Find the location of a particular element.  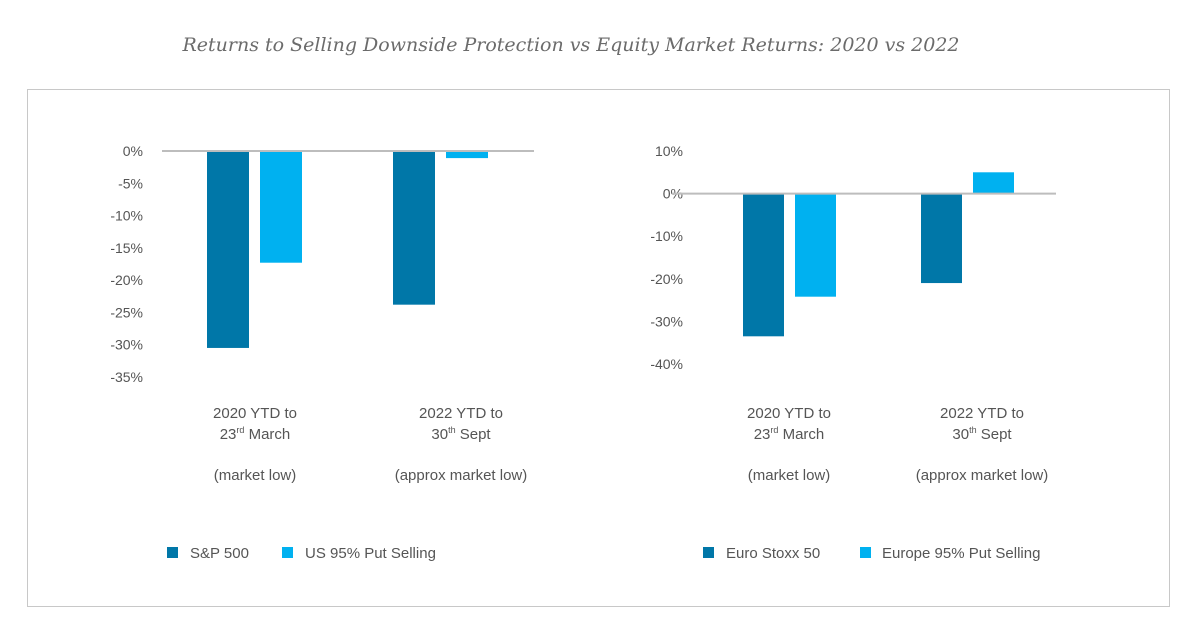

legend-label: US 95% Put Selling is located at coordinates (370, 553).